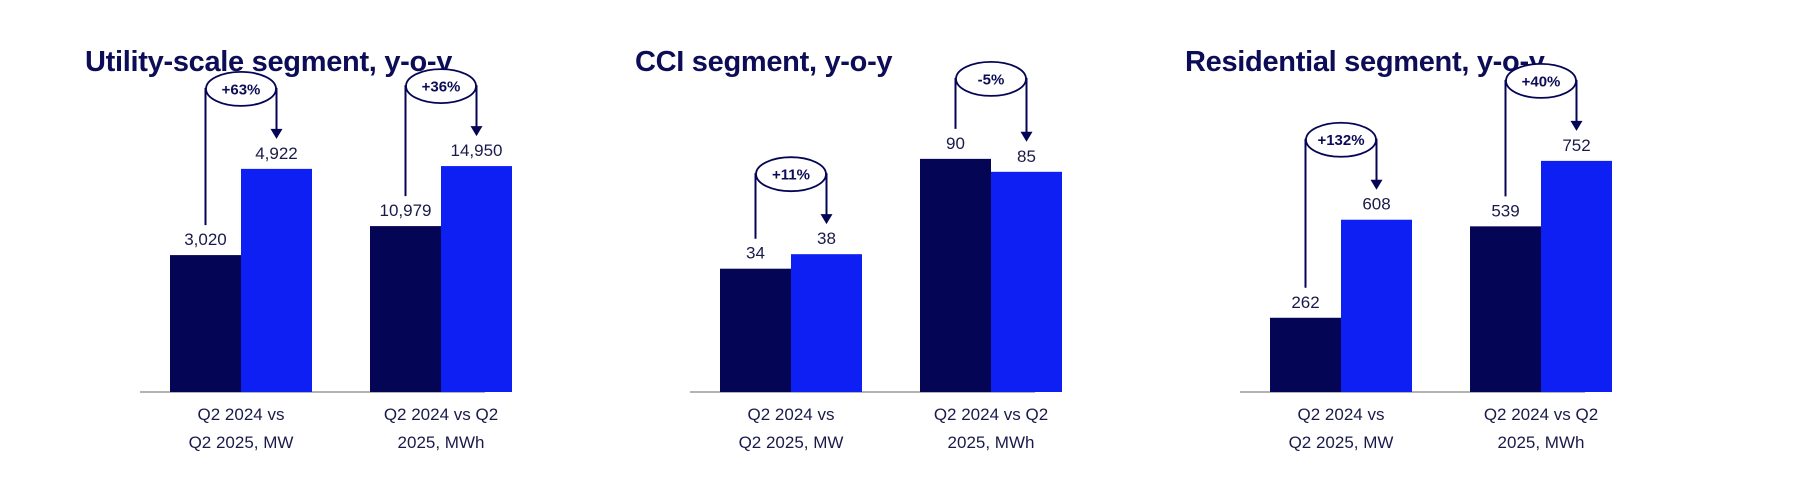 This screenshot has height=502, width=1800. What do you see at coordinates (826, 238) in the screenshot?
I see `data-label: 38` at bounding box center [826, 238].